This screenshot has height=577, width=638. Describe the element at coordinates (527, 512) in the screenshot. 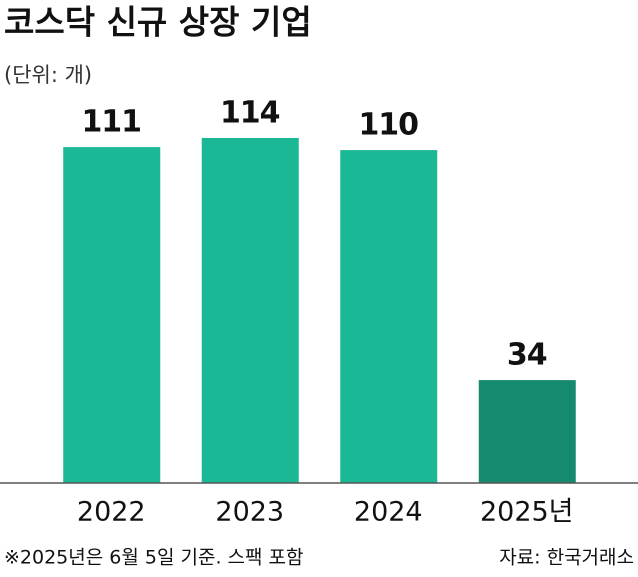

I see `x-tick-label: 2025년` at that location.